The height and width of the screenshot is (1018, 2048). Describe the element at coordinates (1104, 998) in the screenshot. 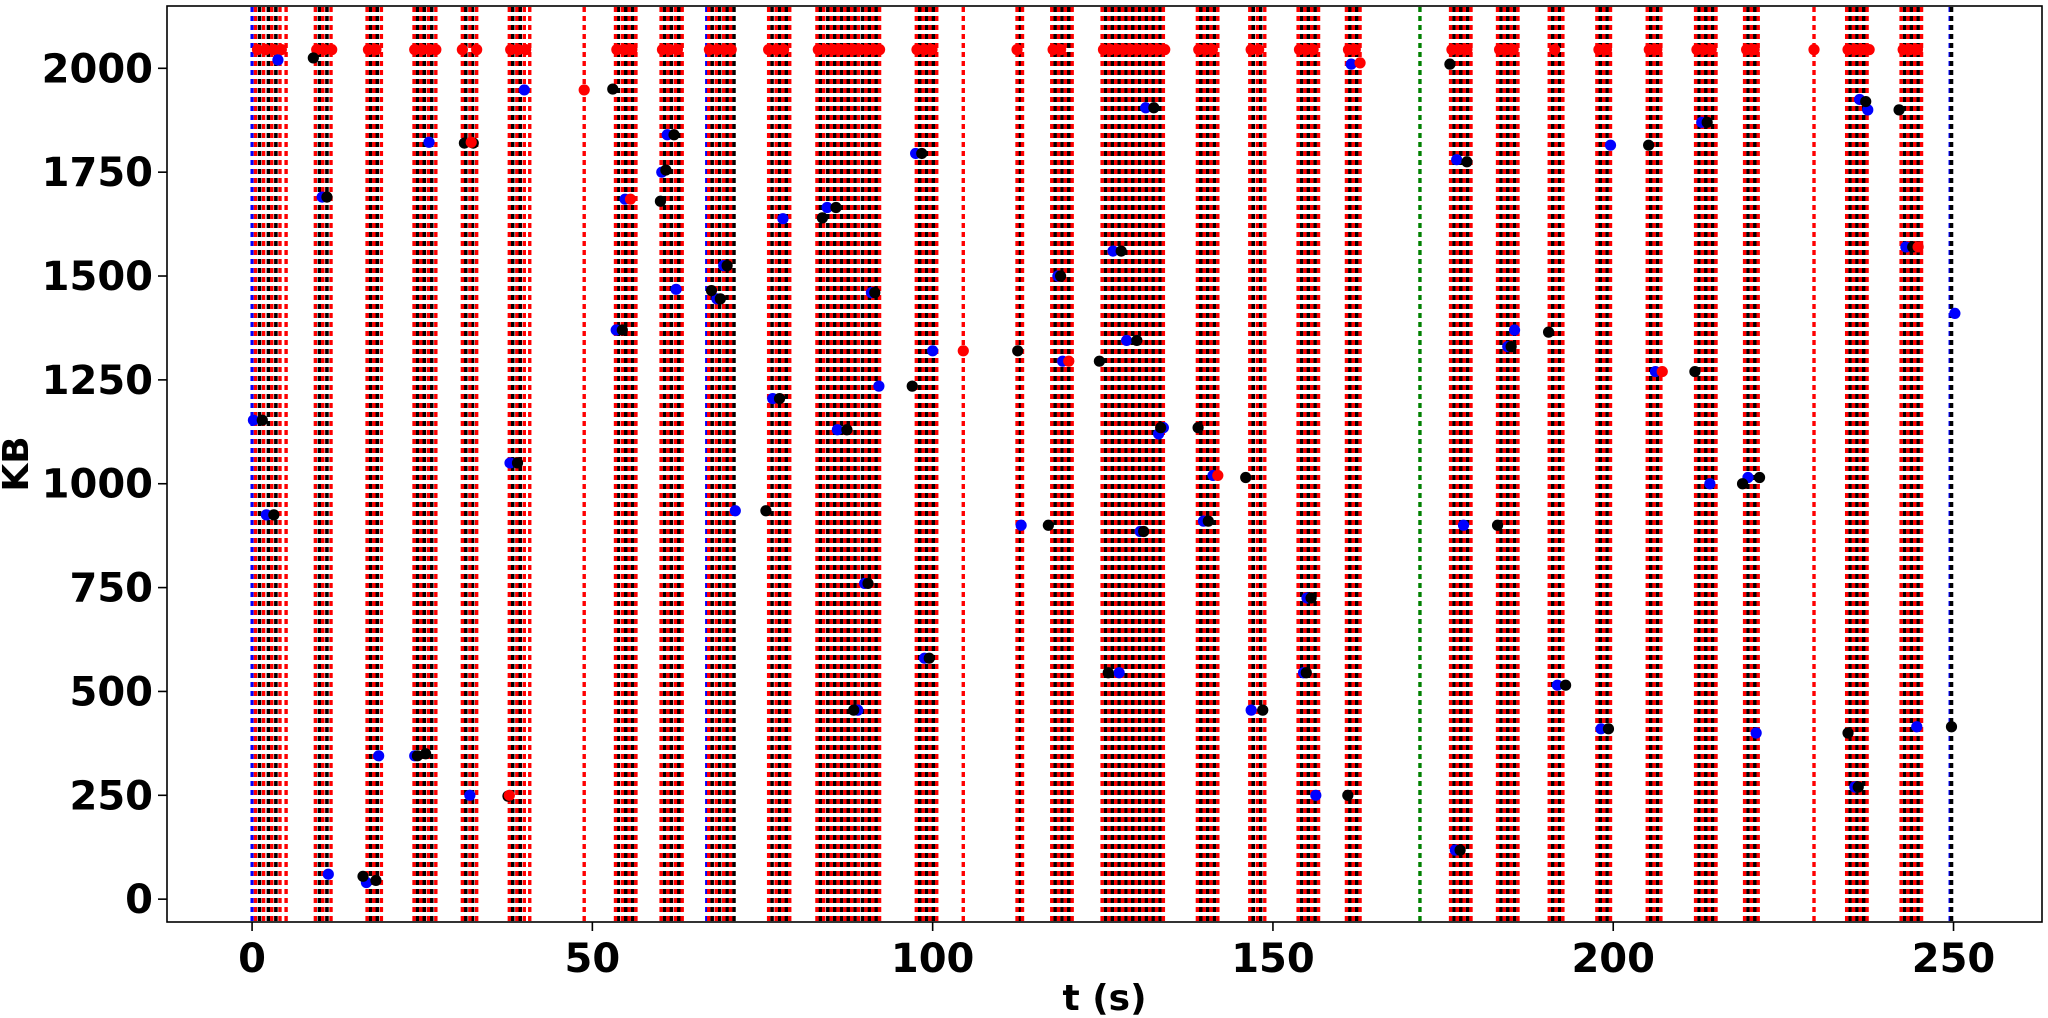

I see `x-axis-label: t (s)` at that location.